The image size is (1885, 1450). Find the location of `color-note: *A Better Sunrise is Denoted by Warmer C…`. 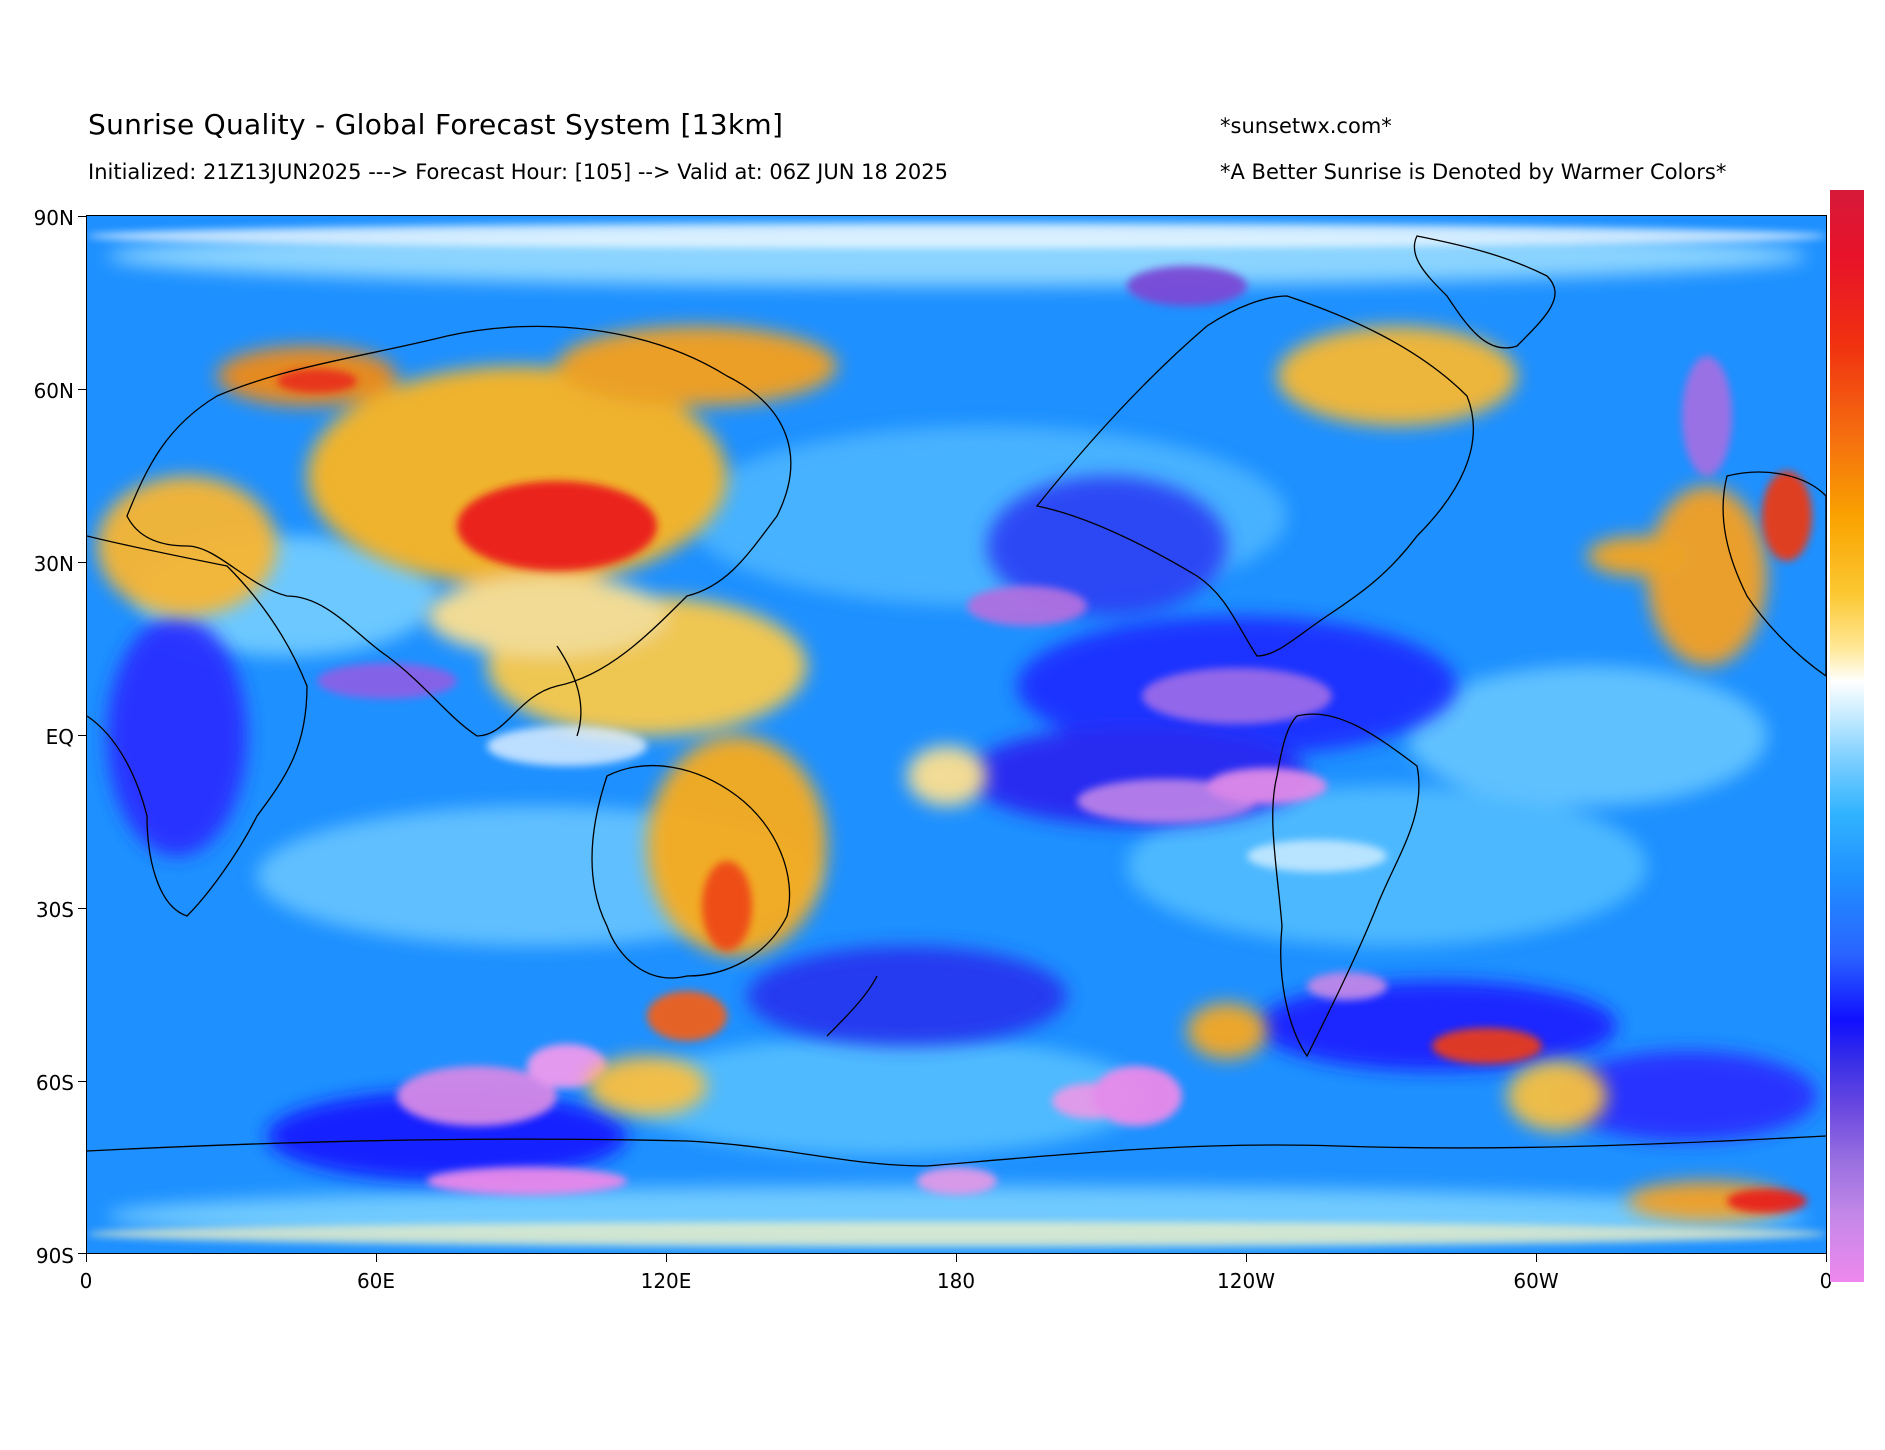

color-note: *A Better Sunrise is Denoted by Warmer C… is located at coordinates (1473, 172).